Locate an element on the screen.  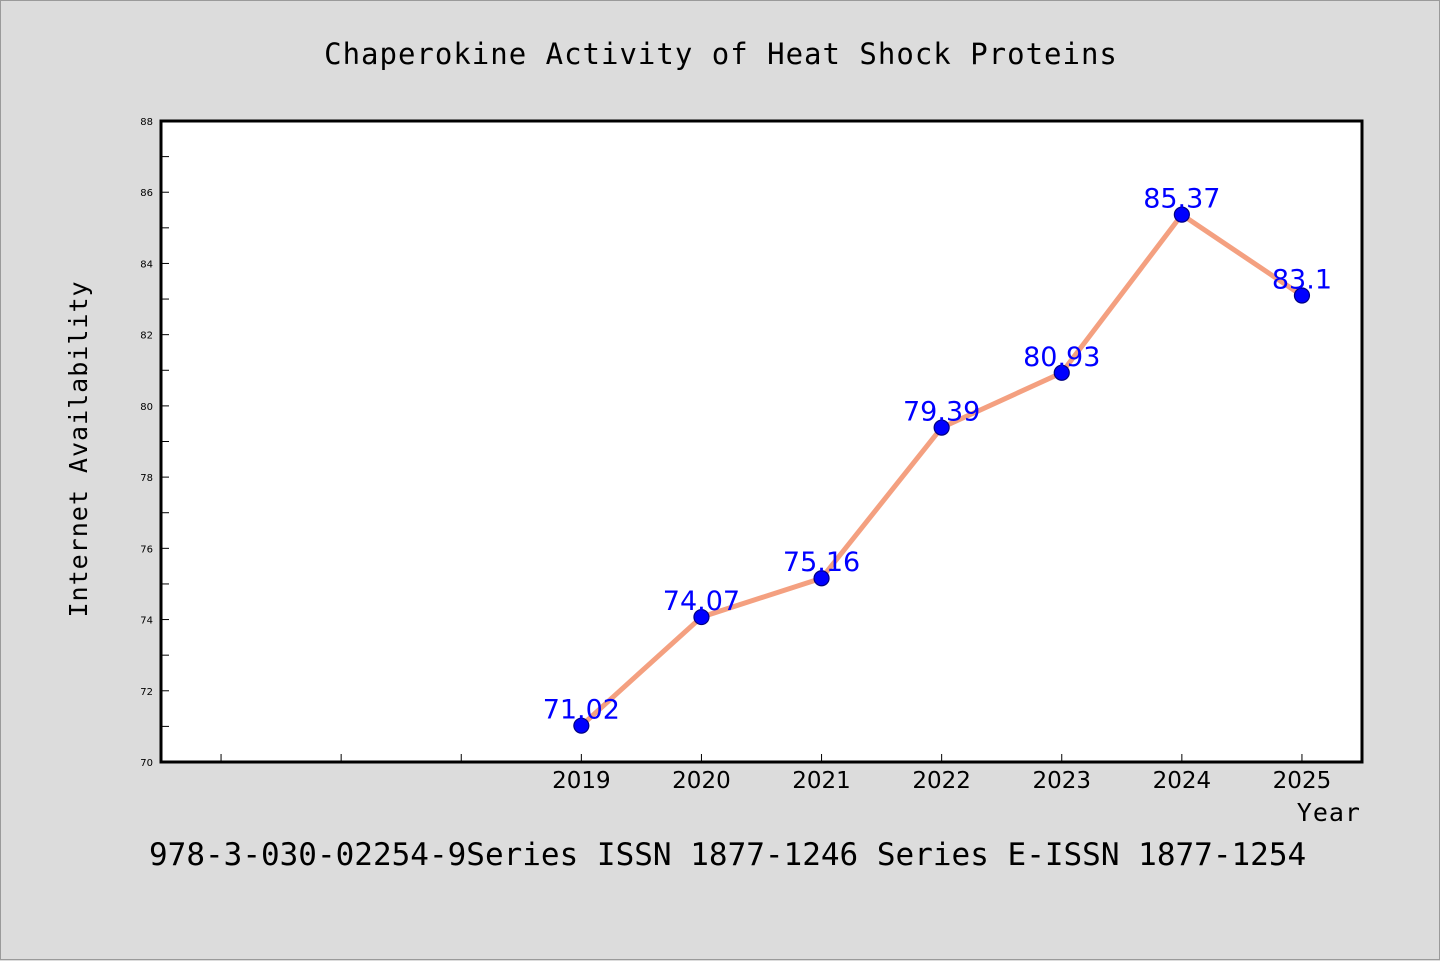
y-axis: 70 72 74 76 78 80 82 84 86 88 is located at coordinates (154, 443).